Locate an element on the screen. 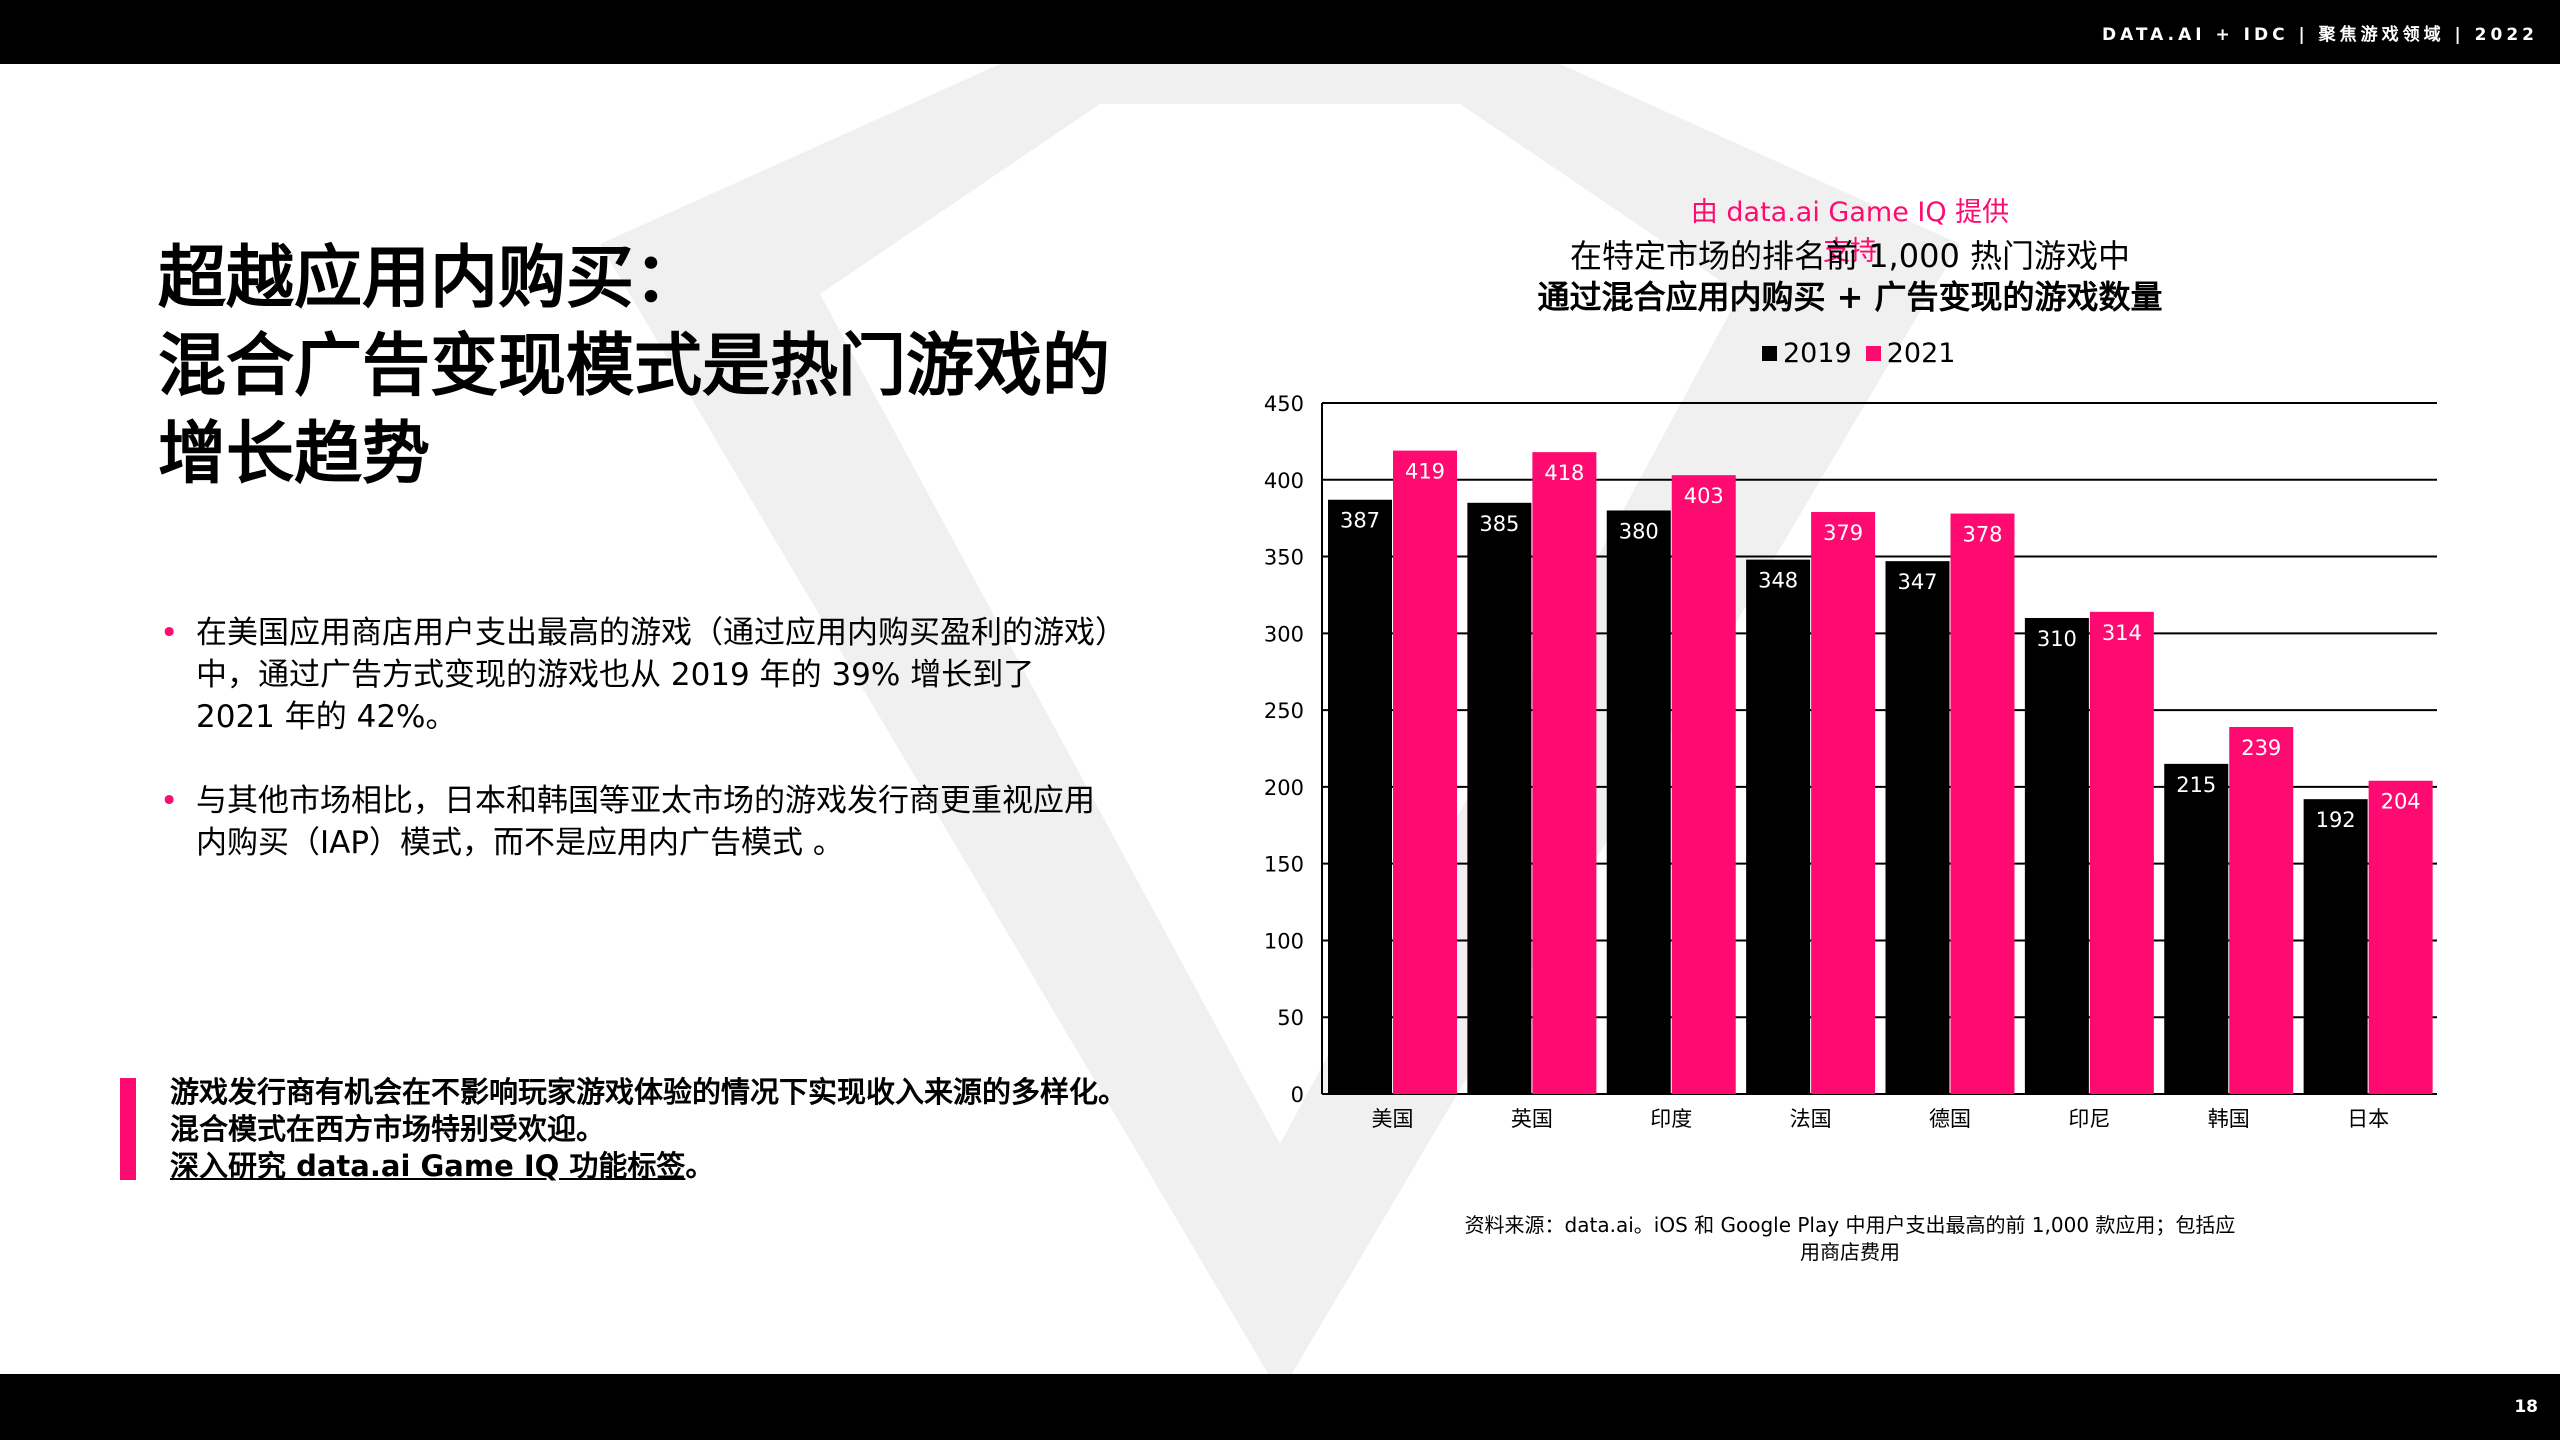  data-label: 347 is located at coordinates (1917, 582).